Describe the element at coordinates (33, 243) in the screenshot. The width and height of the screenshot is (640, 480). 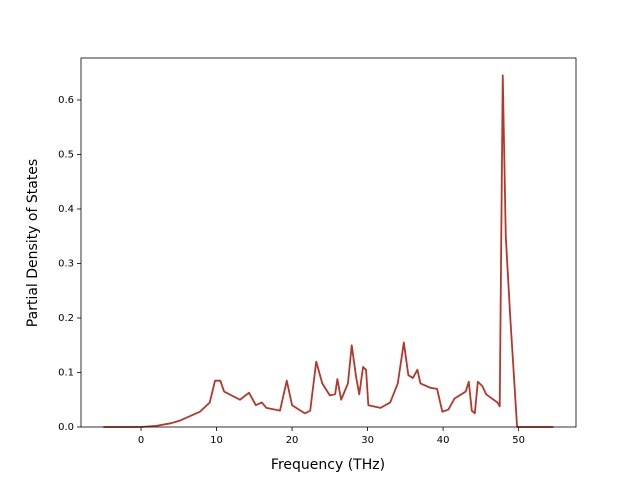
I see `y-axis-label: Partial Density of States` at that location.